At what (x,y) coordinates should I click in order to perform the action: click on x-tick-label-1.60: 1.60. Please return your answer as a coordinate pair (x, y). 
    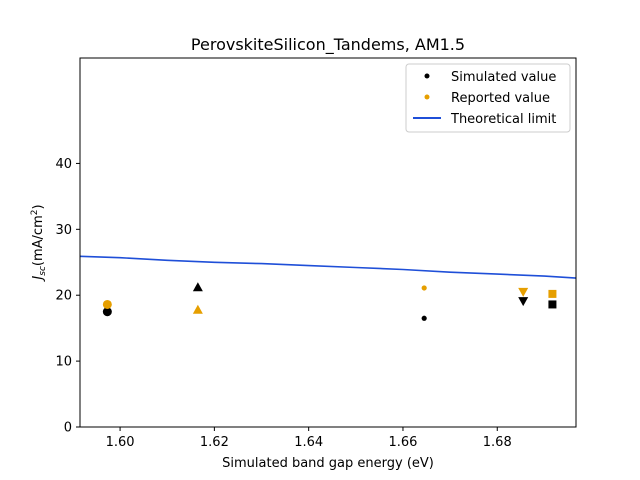
    Looking at the image, I should click on (120, 442).